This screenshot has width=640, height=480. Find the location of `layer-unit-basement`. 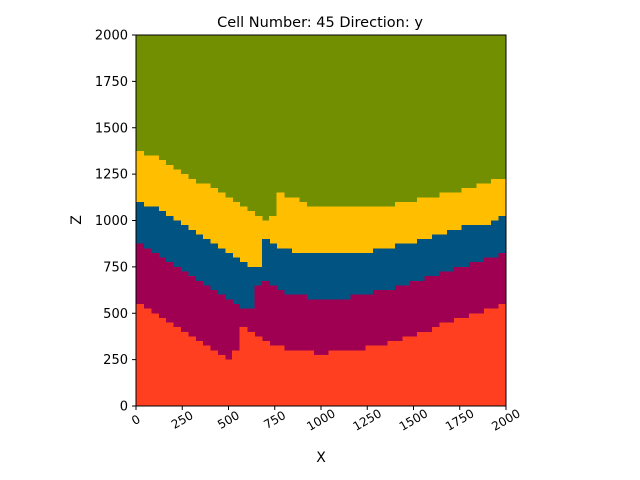

layer-unit-basement is located at coordinates (321, 355).